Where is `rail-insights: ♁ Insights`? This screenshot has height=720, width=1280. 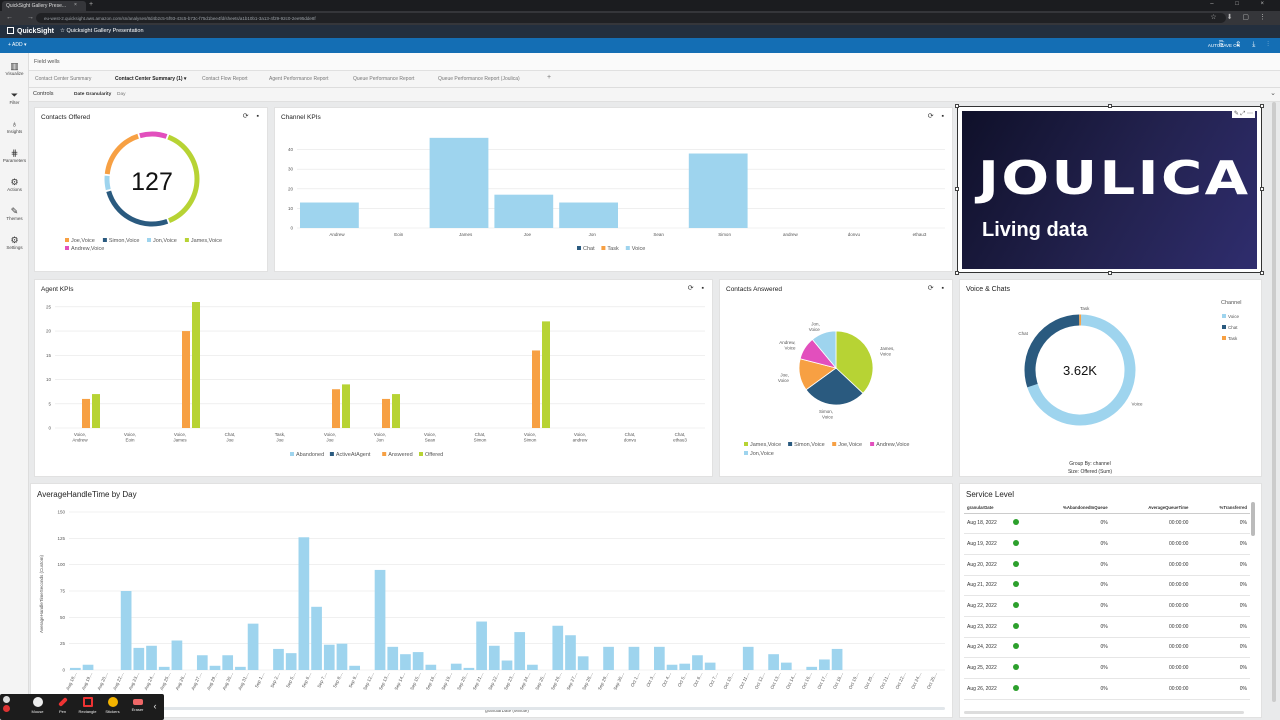 rail-insights: ♁ Insights is located at coordinates (14, 126).